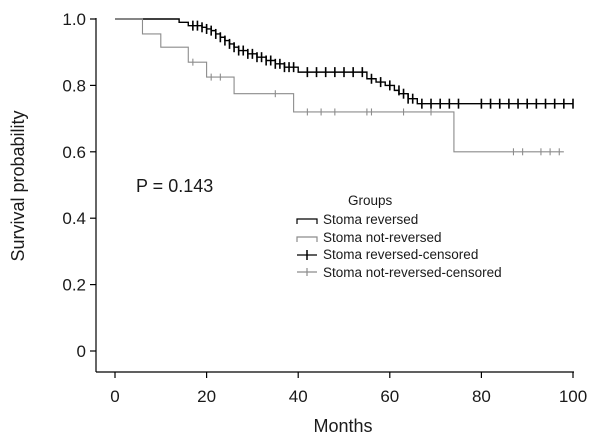 The width and height of the screenshot is (596, 438). What do you see at coordinates (370, 200) in the screenshot?
I see `legend-title: Groups` at bounding box center [370, 200].